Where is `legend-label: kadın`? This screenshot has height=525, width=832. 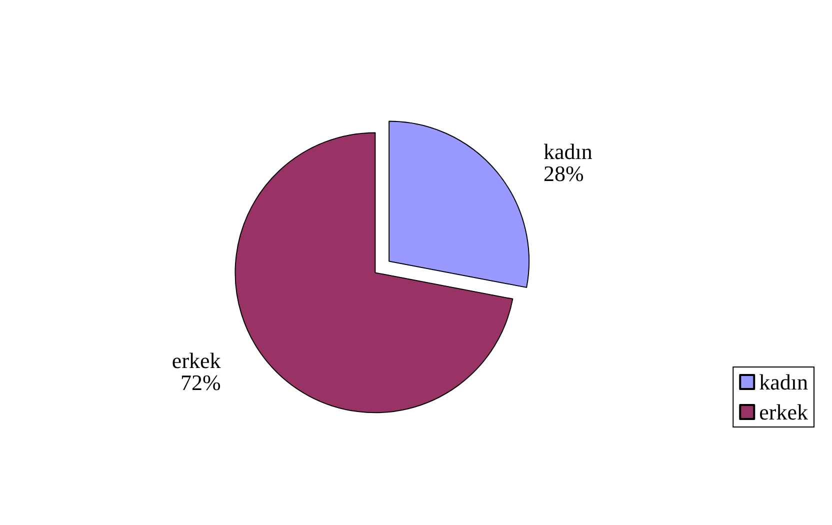 legend-label: kadın is located at coordinates (783, 382).